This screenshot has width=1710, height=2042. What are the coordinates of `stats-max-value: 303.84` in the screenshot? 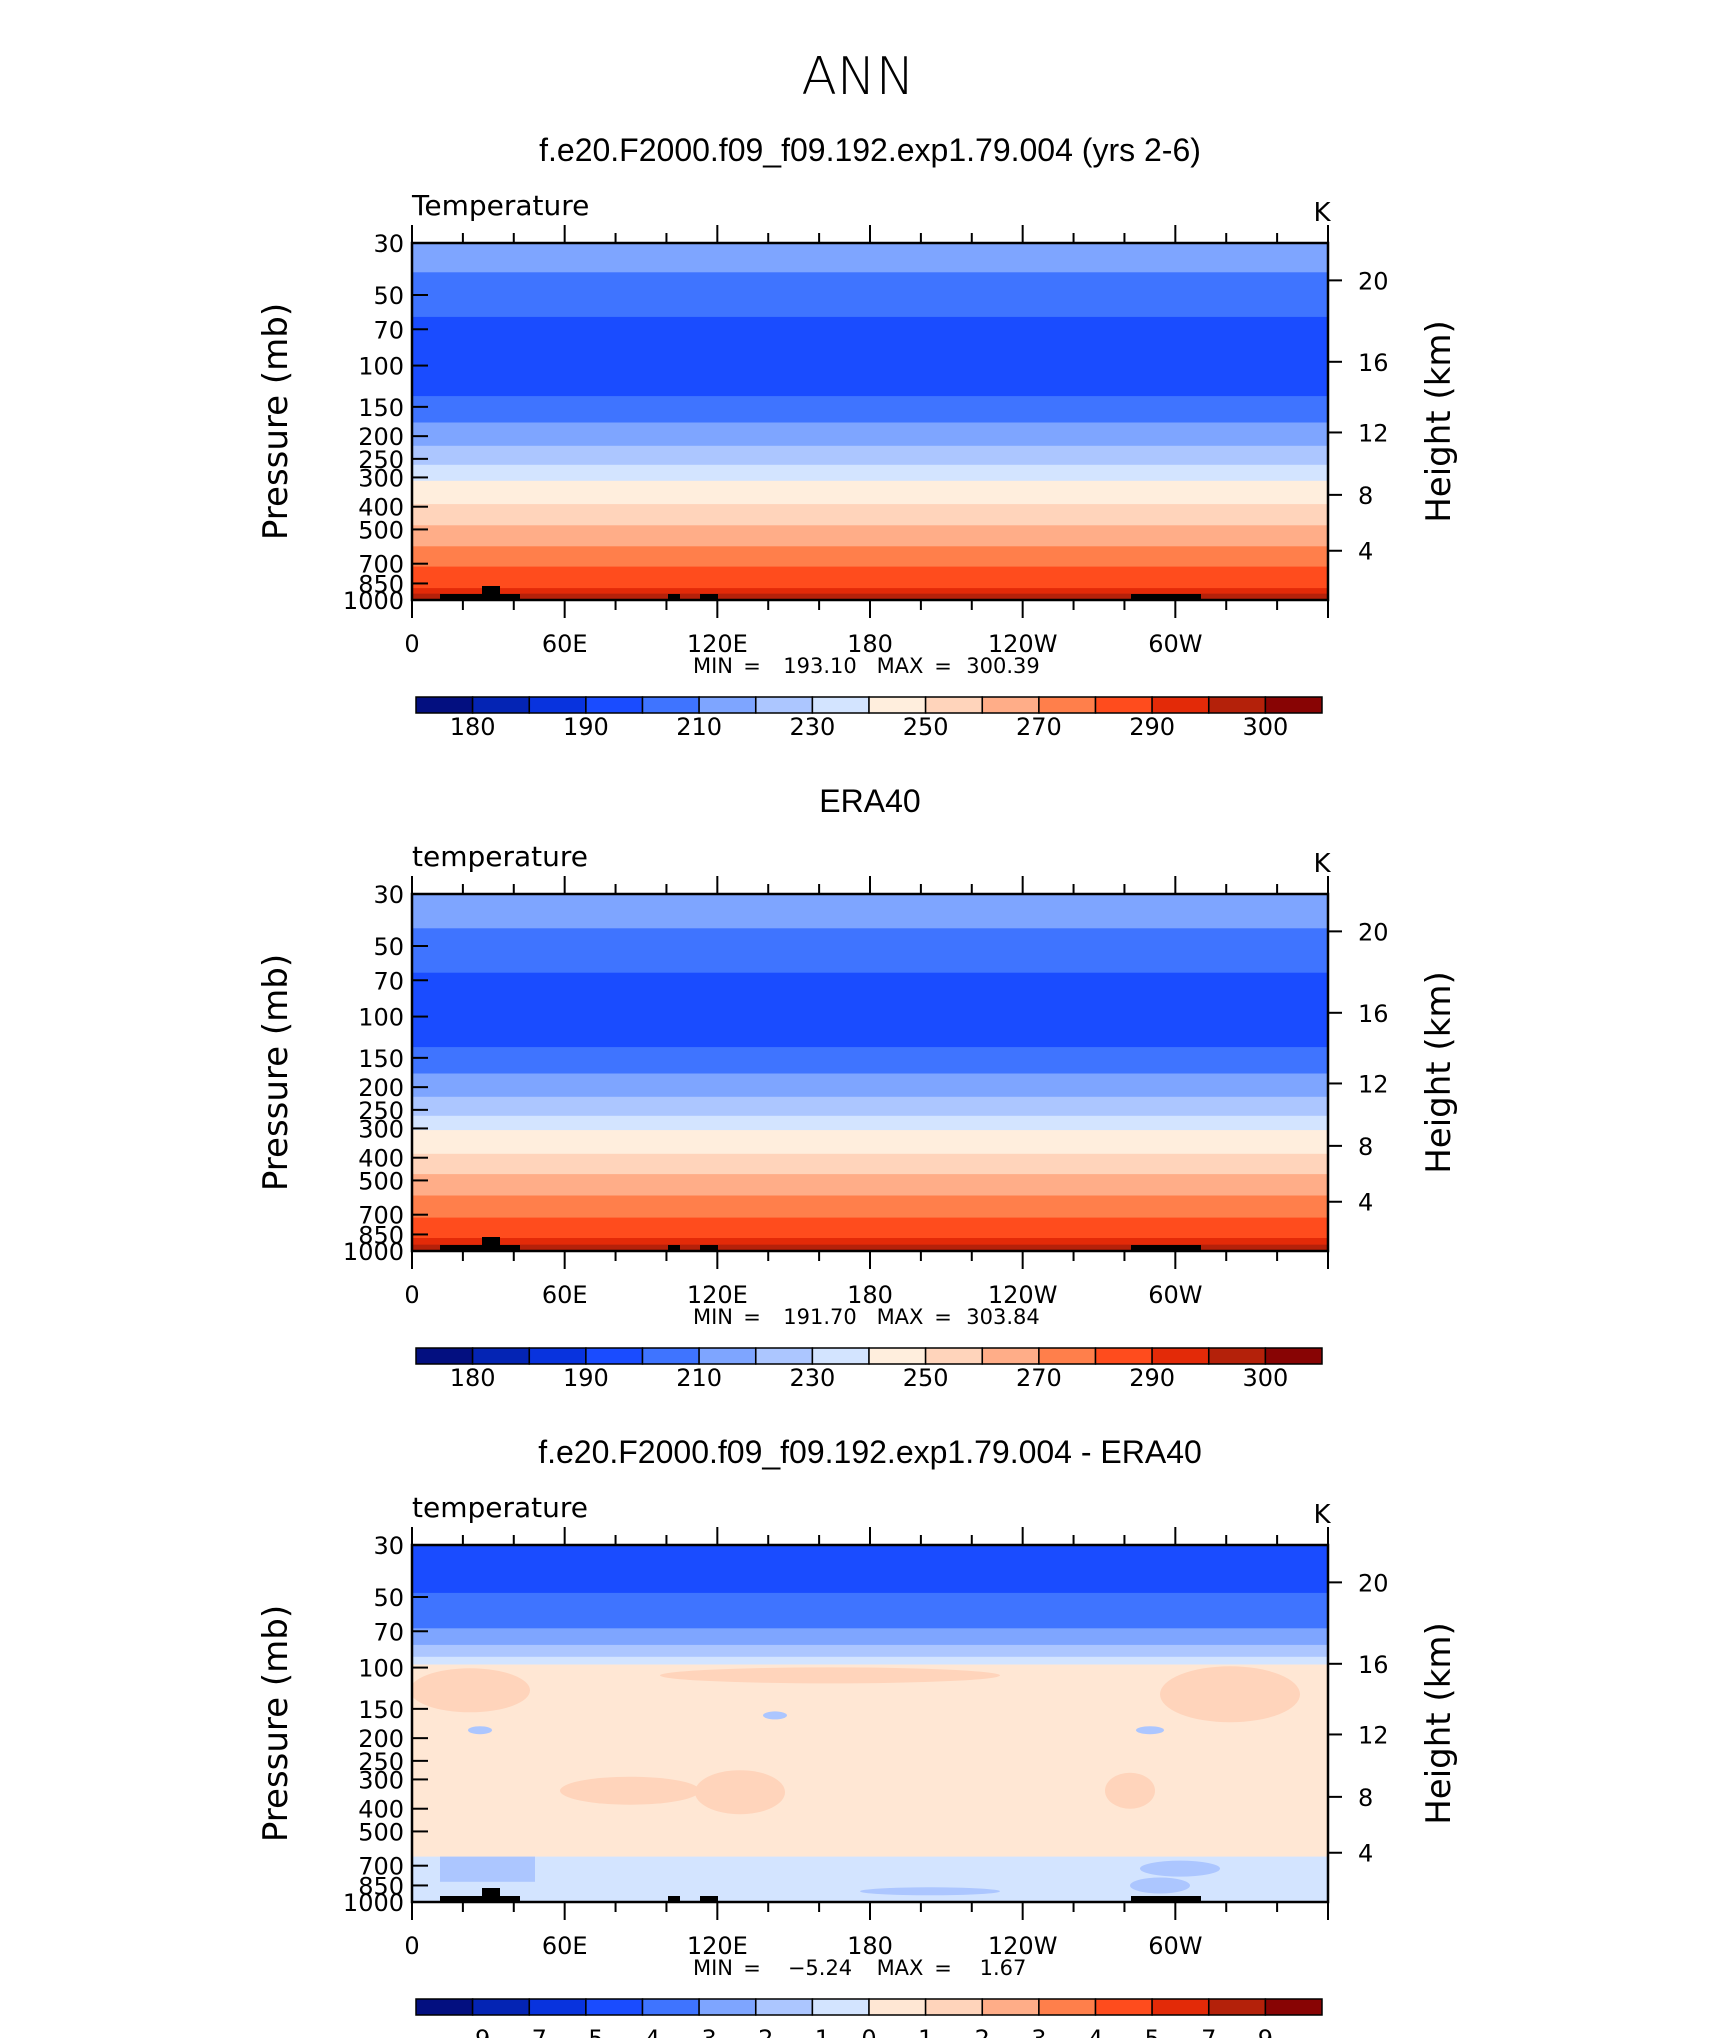 It's located at (1002, 1317).